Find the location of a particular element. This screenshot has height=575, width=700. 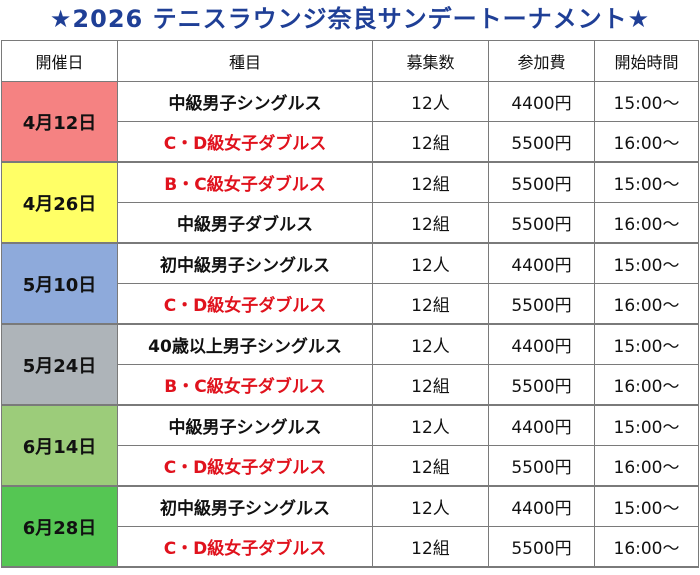

table-row: 6月14日 中級男子シングルス 12人 4400円 15:00～ is located at coordinates (350, 445).